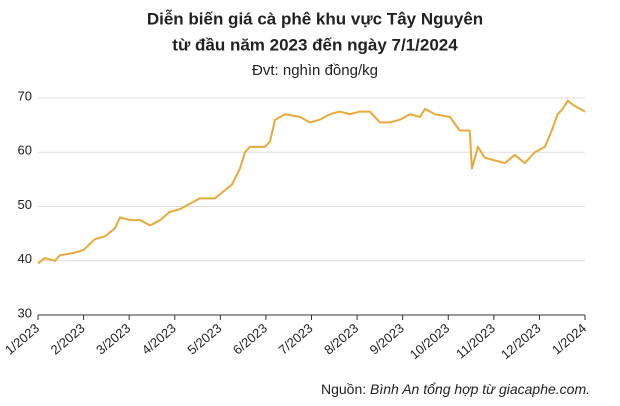  Describe the element at coordinates (204, 338) in the screenshot. I see `x-tick-label: 5/2023` at that location.